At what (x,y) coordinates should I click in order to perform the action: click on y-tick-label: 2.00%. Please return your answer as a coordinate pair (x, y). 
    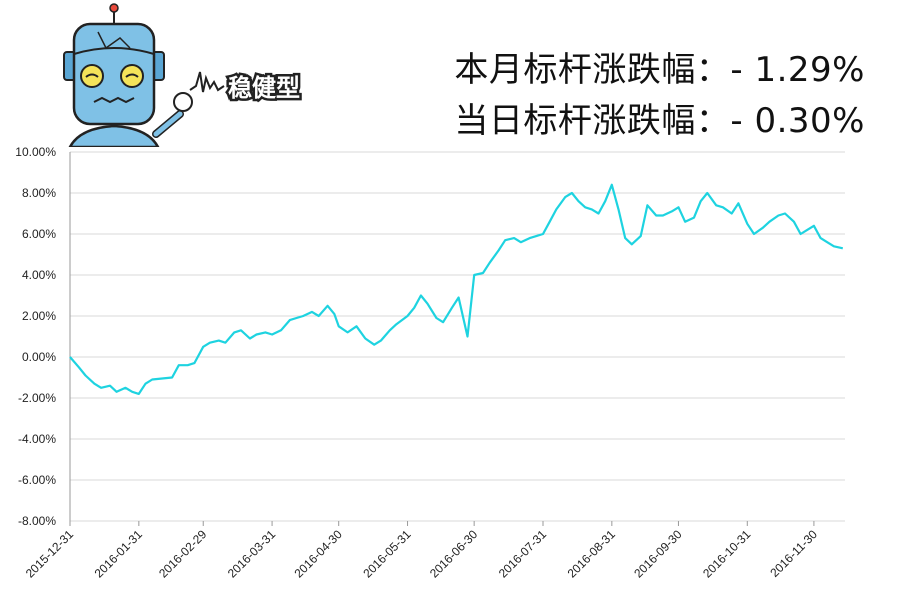
    Looking at the image, I should click on (39, 316).